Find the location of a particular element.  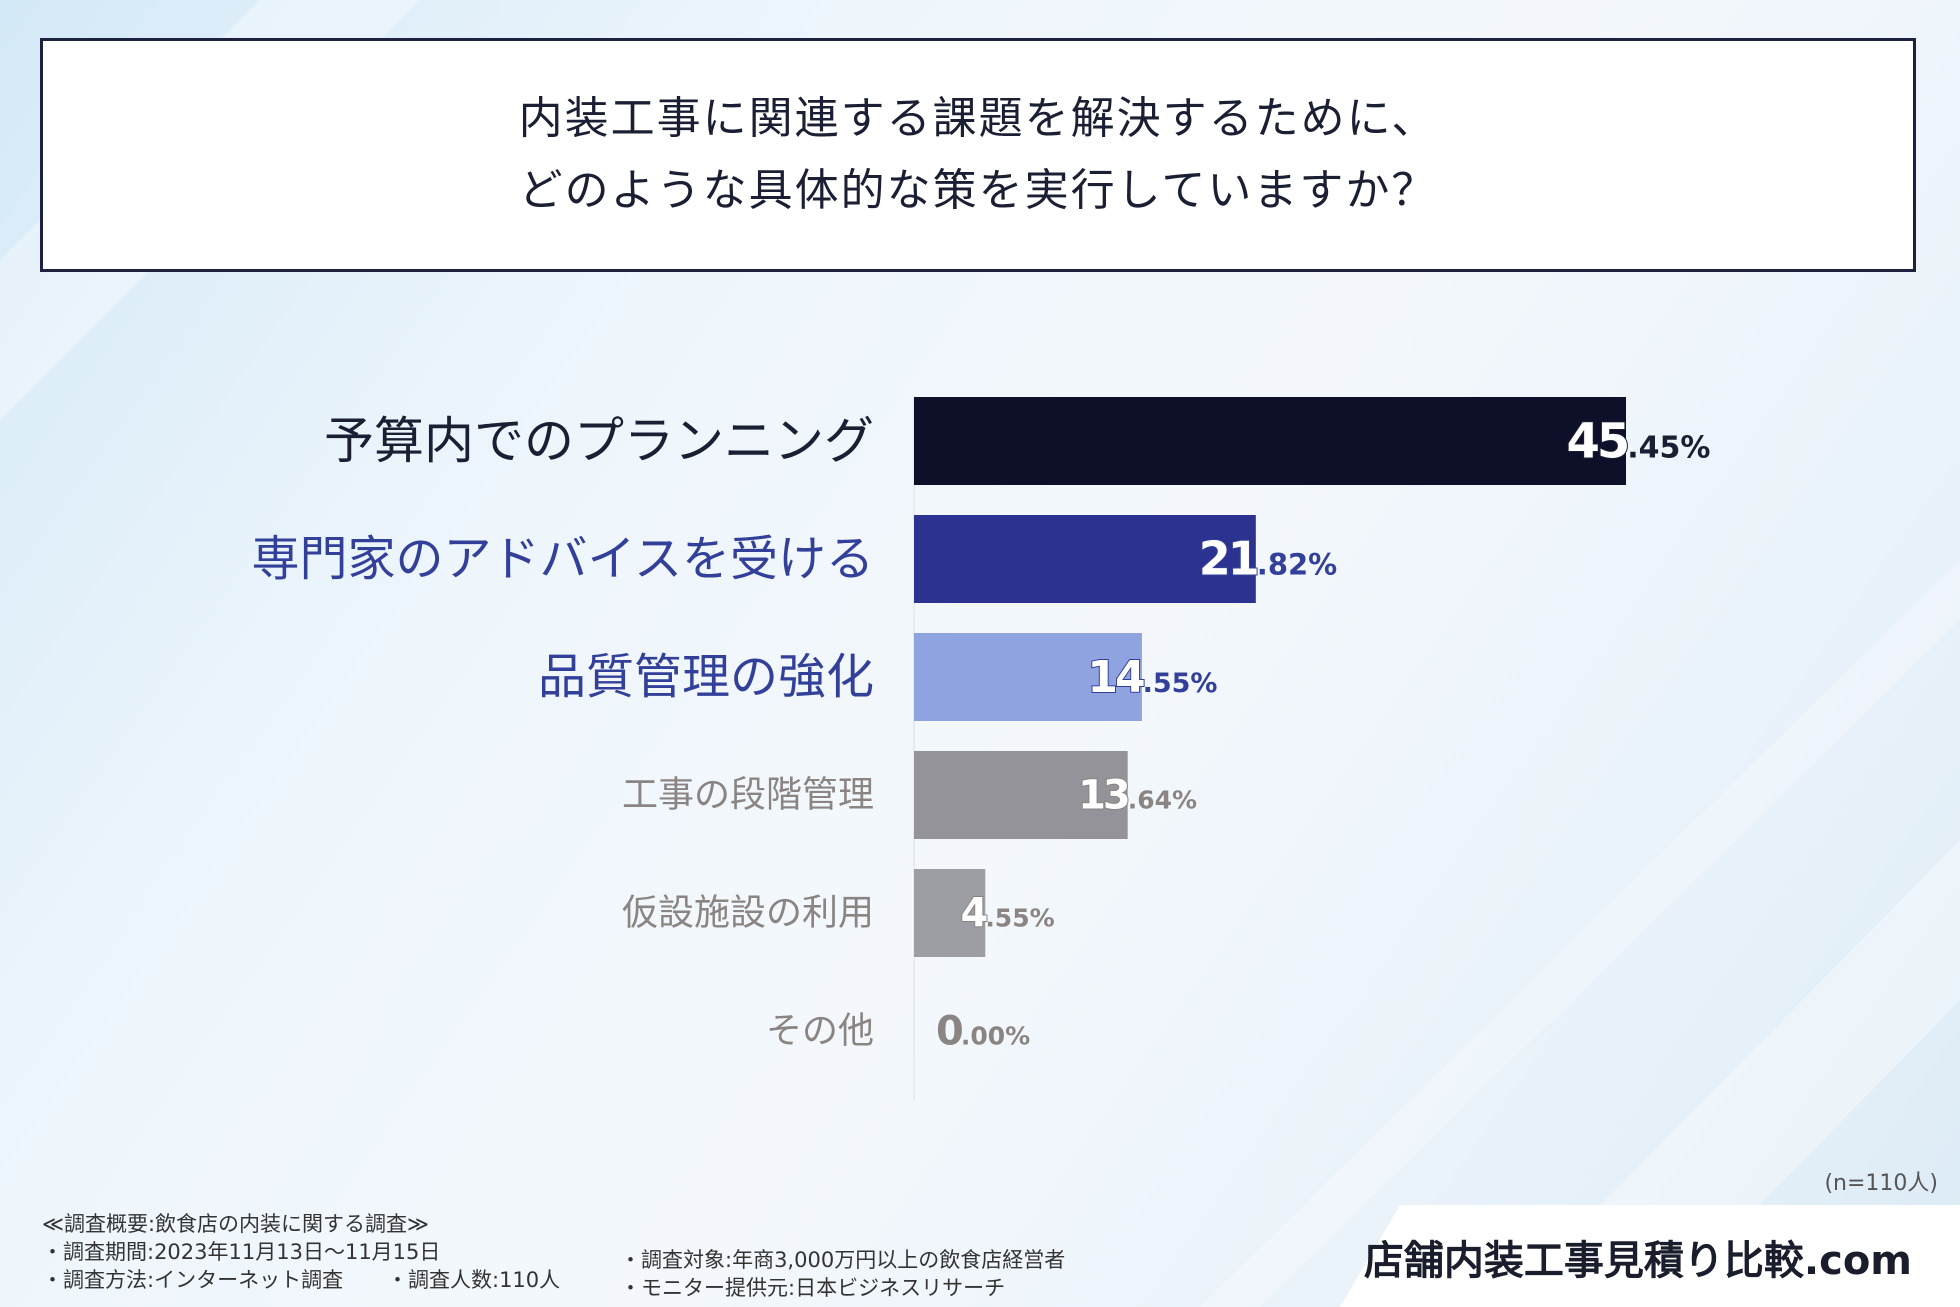

category-label-0: 予算内でのプランニング is located at coordinates (599, 441).